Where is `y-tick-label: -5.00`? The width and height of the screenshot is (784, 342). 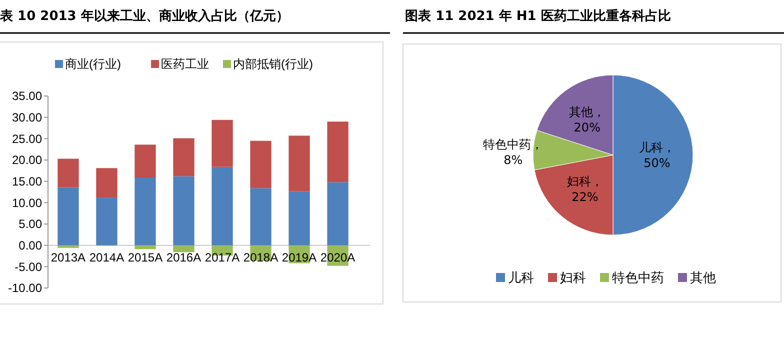
y-tick-label: -5.00 is located at coordinates (28, 267).